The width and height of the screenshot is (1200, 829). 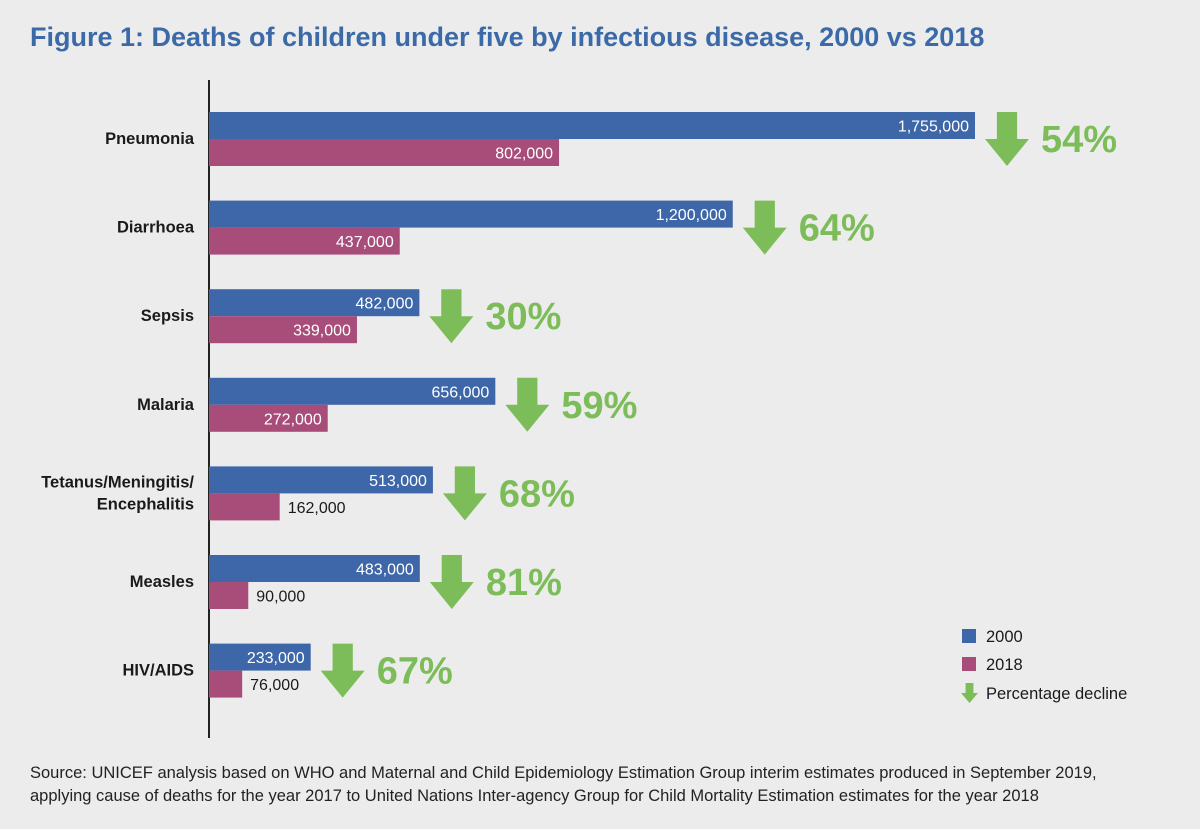 What do you see at coordinates (365, 242) in the screenshot?
I see `data-label-2018: 437,000` at bounding box center [365, 242].